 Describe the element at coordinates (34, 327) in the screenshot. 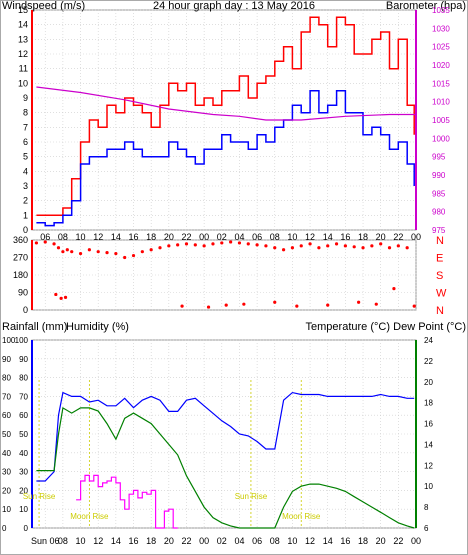

I see `rainfall-label: Rainfall (mm)` at that location.